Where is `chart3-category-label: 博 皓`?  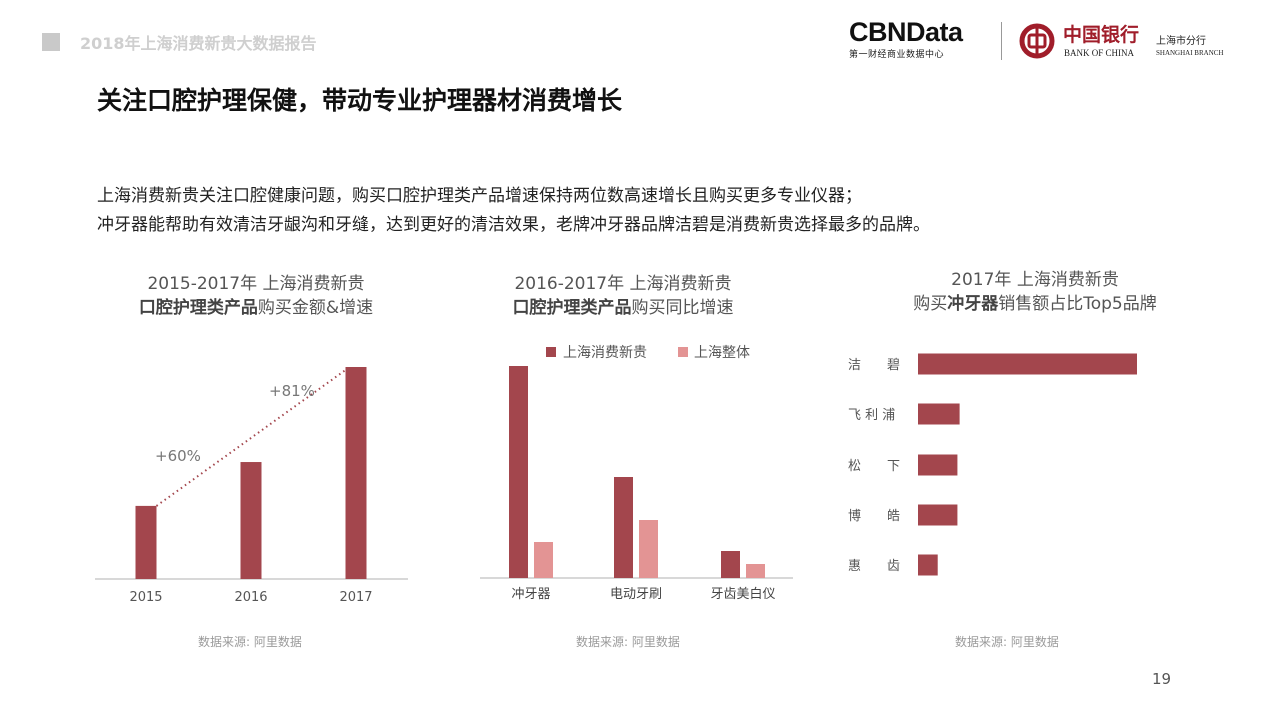
chart3-category-label: 博 皓 is located at coordinates (874, 516).